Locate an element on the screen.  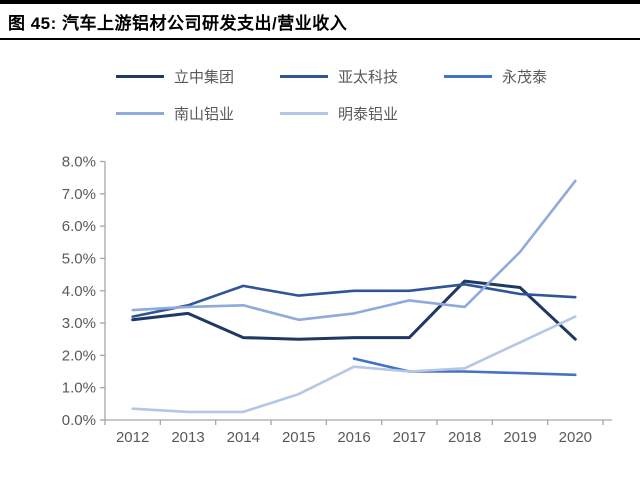
legend-label: 立中集团 is located at coordinates (204, 78).